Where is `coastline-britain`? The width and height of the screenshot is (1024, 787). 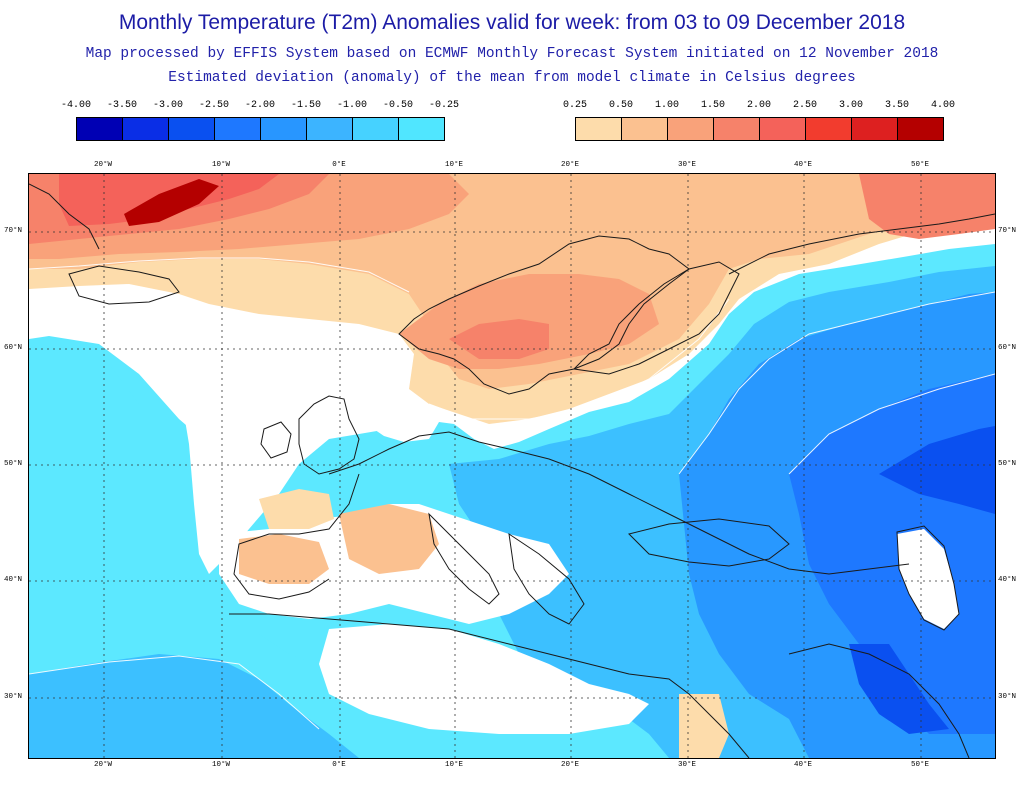
coastline-britain is located at coordinates (329, 435).